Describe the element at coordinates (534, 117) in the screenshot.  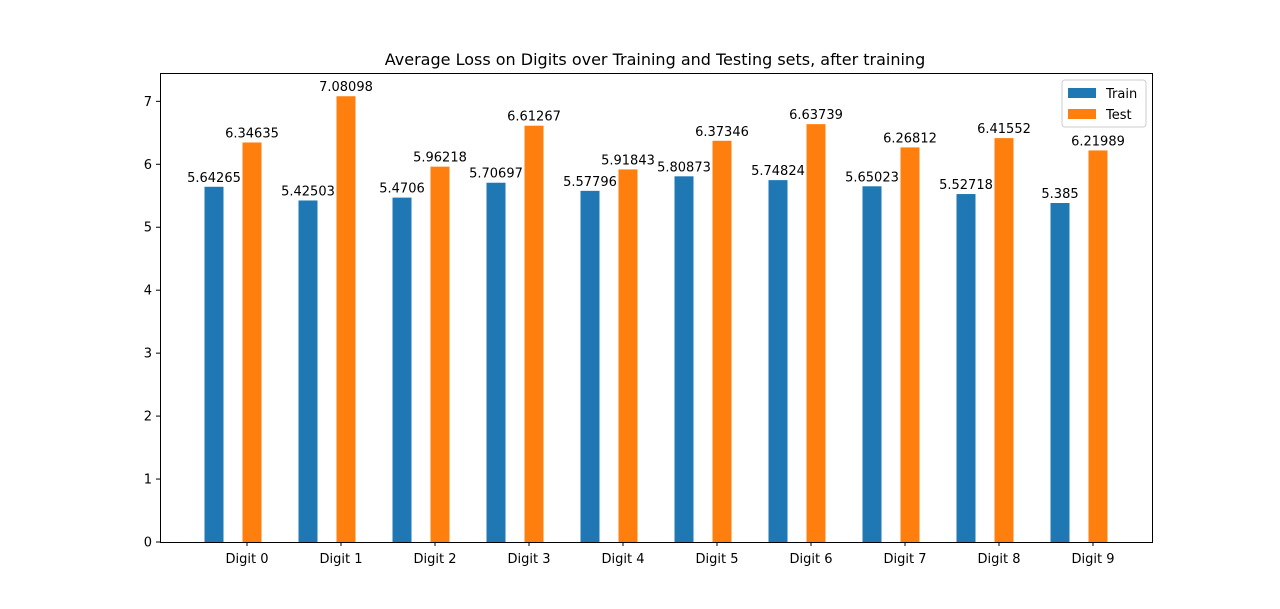
I see `data-label-test-3: 6.61267` at that location.